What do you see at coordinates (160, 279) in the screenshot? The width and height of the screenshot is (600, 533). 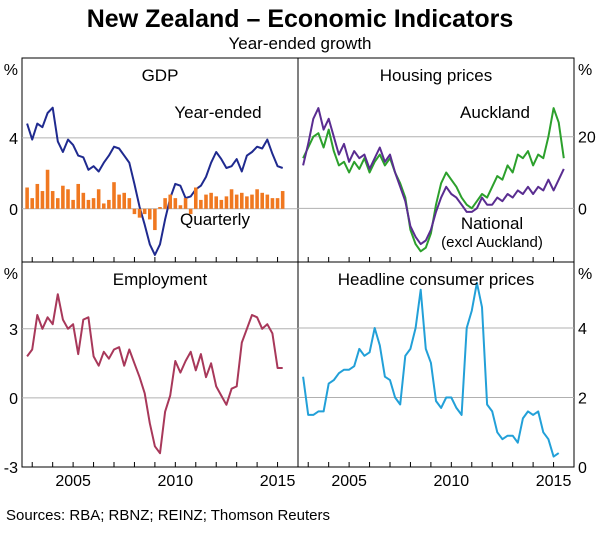 I see `panel-title: Employment` at bounding box center [160, 279].